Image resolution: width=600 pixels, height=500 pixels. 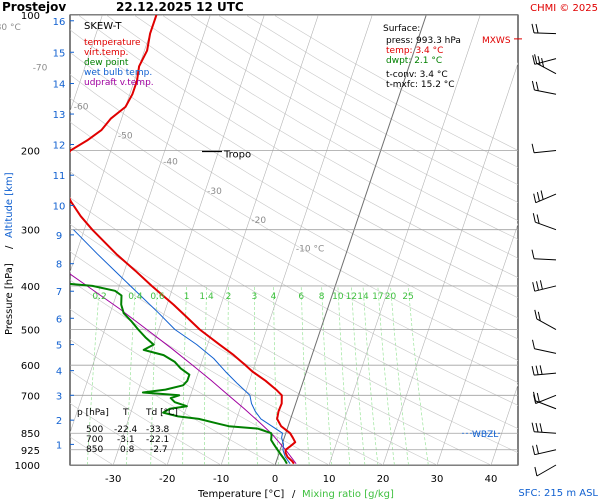 What do you see at coordinates (275, 479) in the screenshot?
I see `temperature-tick: 0` at bounding box center [275, 479].